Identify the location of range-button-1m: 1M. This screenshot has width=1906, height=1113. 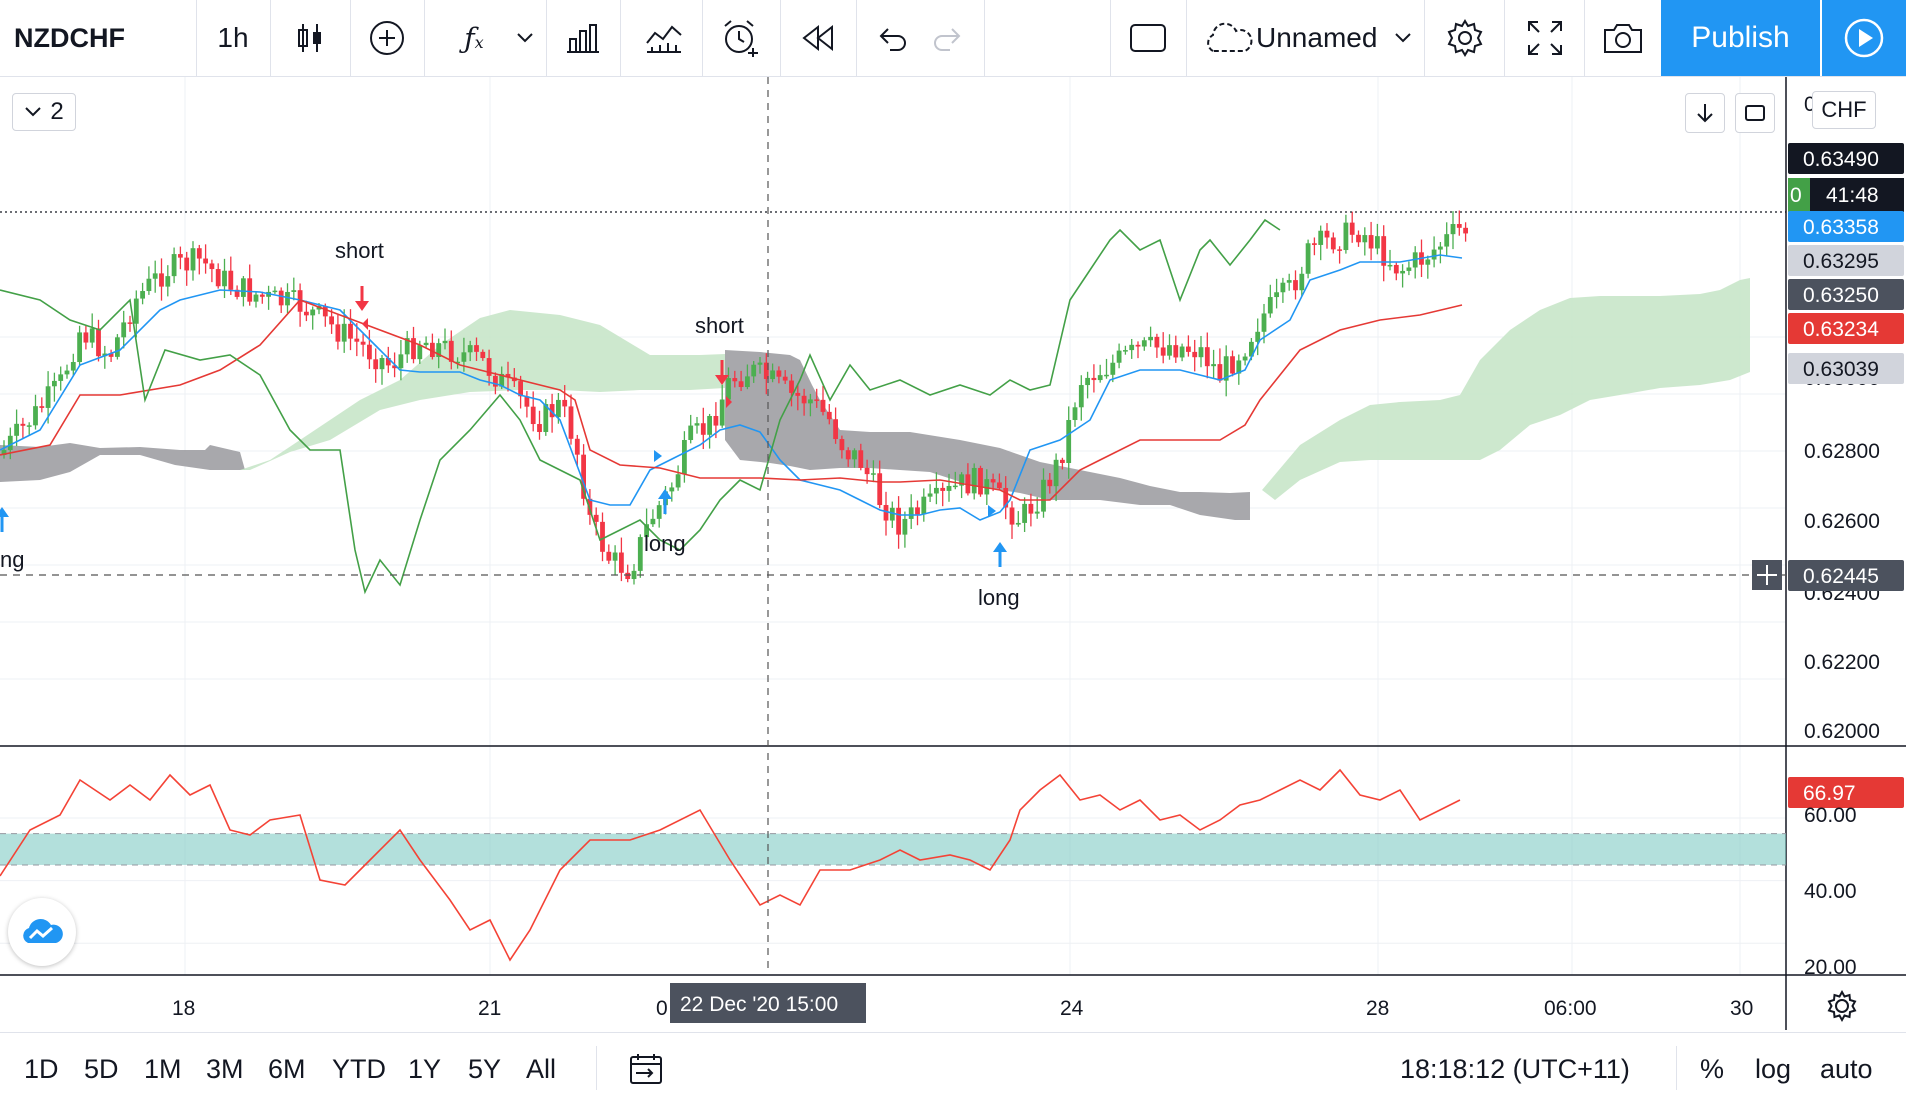
(163, 1068).